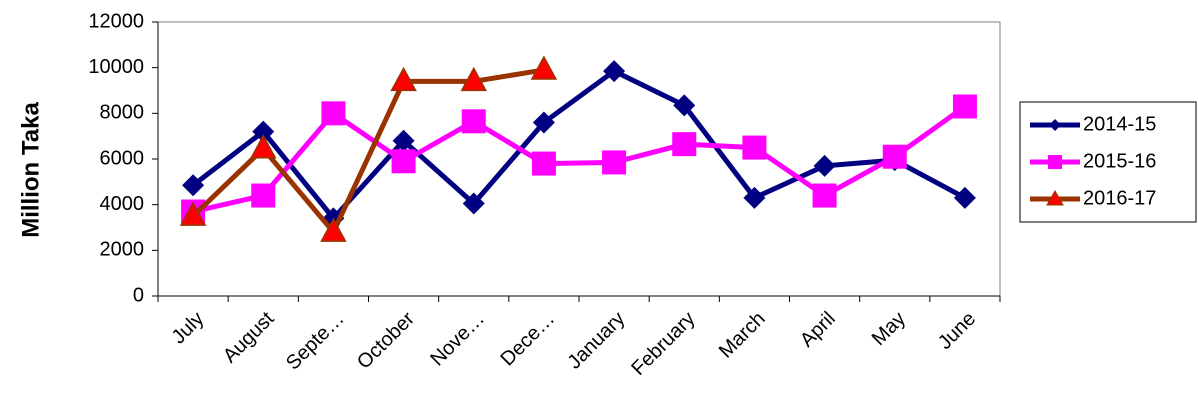 This screenshot has height=405, width=1198. Describe the element at coordinates (138, 295) in the screenshot. I see `y-tick-label: 0` at that location.